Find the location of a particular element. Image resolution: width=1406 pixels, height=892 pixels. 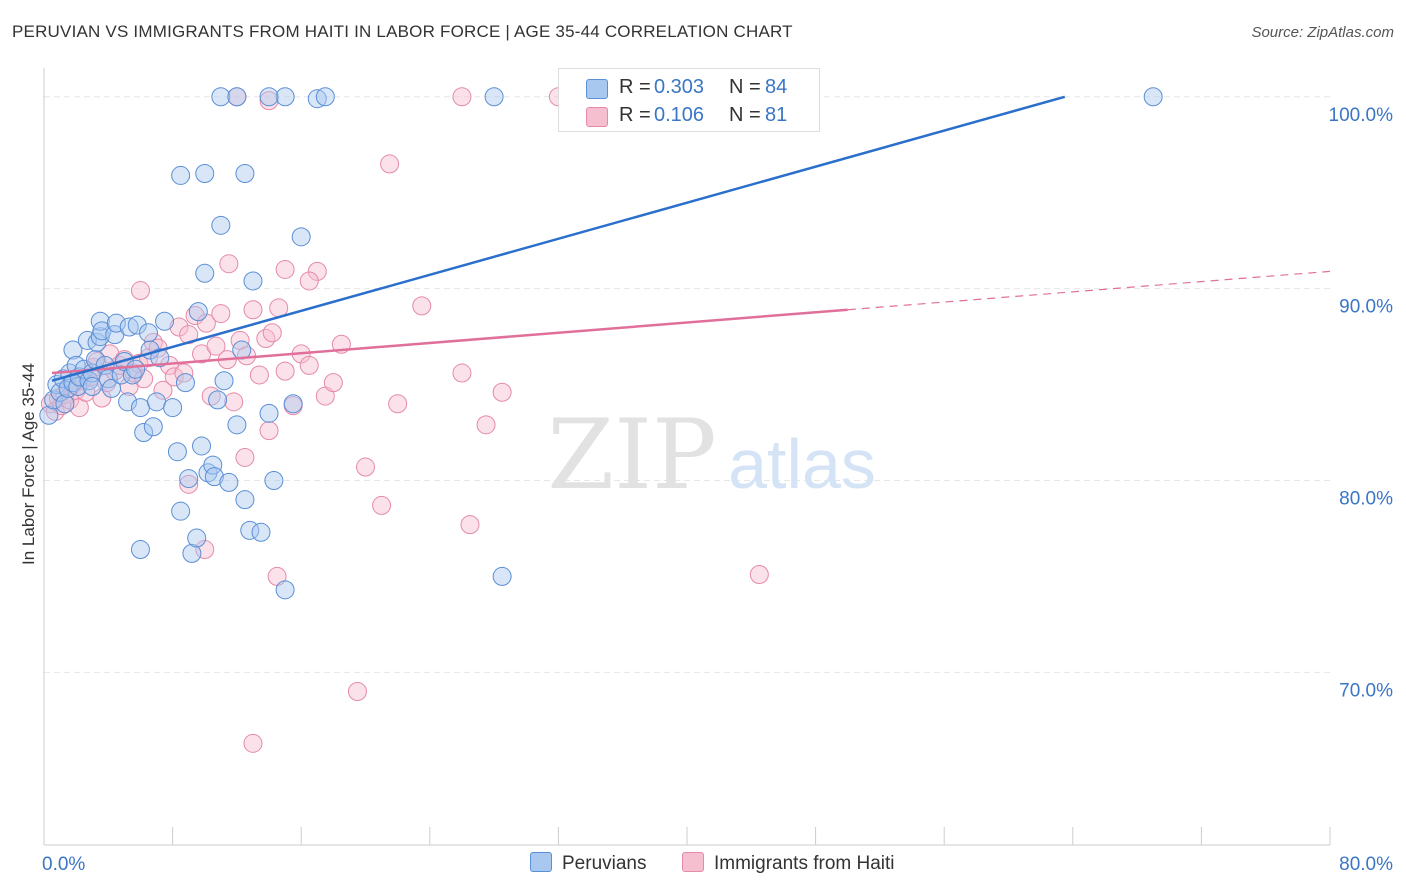

legend-r-value: 0.106 is located at coordinates (679, 115).